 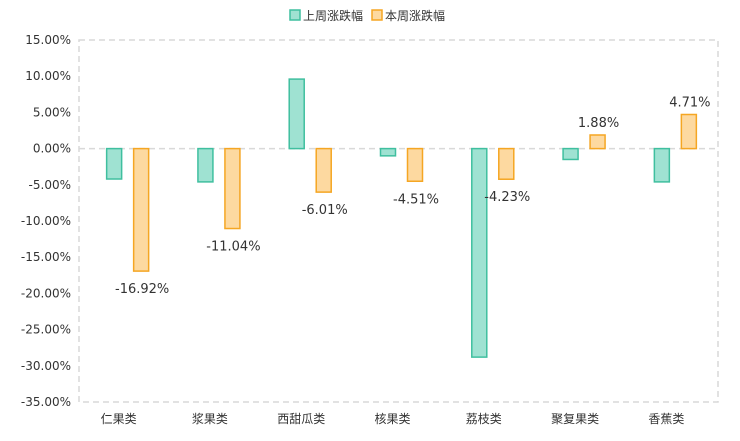 I want to click on y-tick-label: 15.00%, so click(x=48, y=40).